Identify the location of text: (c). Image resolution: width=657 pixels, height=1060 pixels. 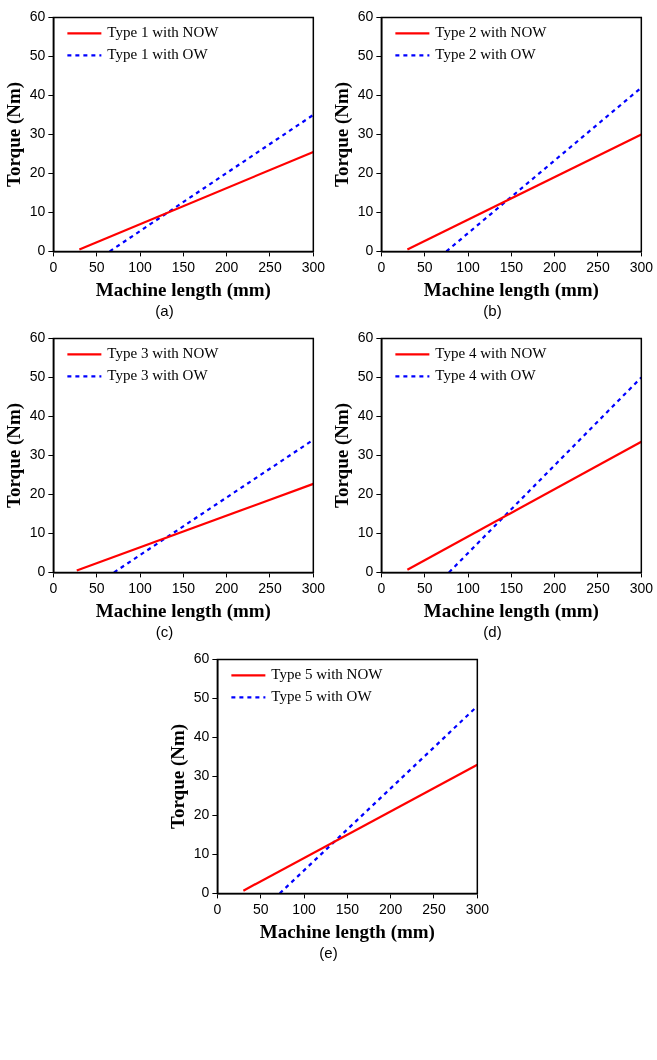
(164, 631).